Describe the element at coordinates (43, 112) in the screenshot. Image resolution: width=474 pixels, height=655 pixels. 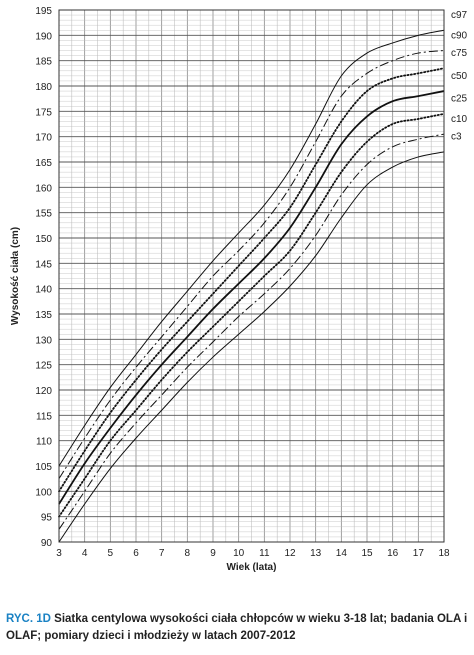
I see `y-tick-label: 175` at that location.